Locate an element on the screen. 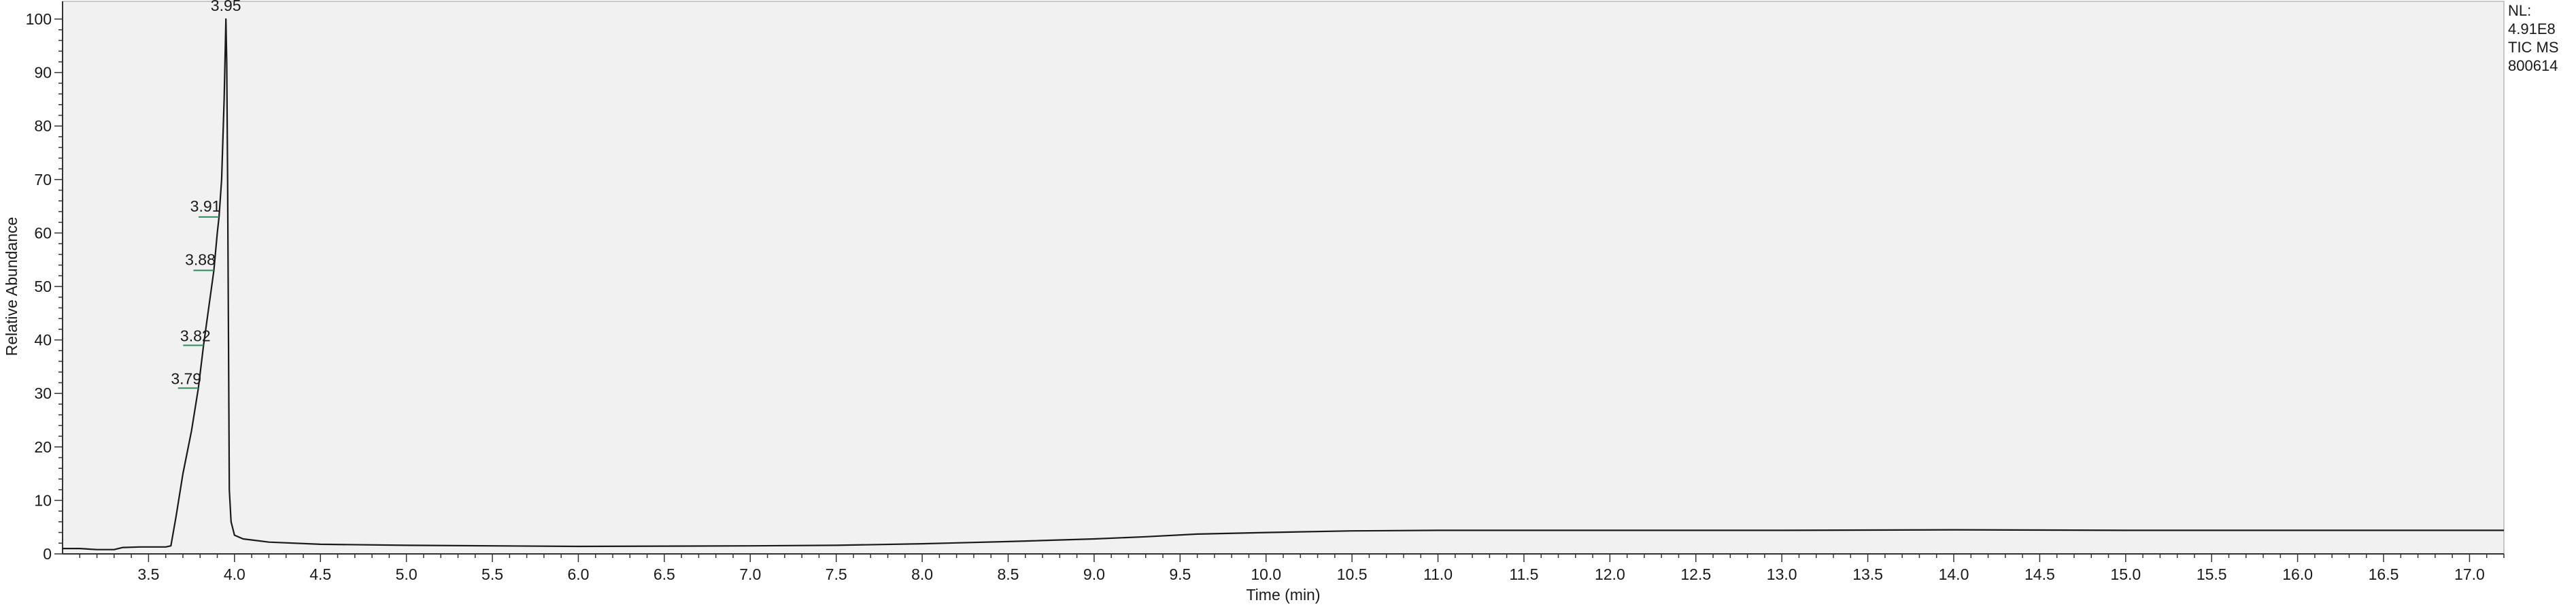 This screenshot has width=2576, height=609. x-tick-label: 12.5 is located at coordinates (1695, 574).